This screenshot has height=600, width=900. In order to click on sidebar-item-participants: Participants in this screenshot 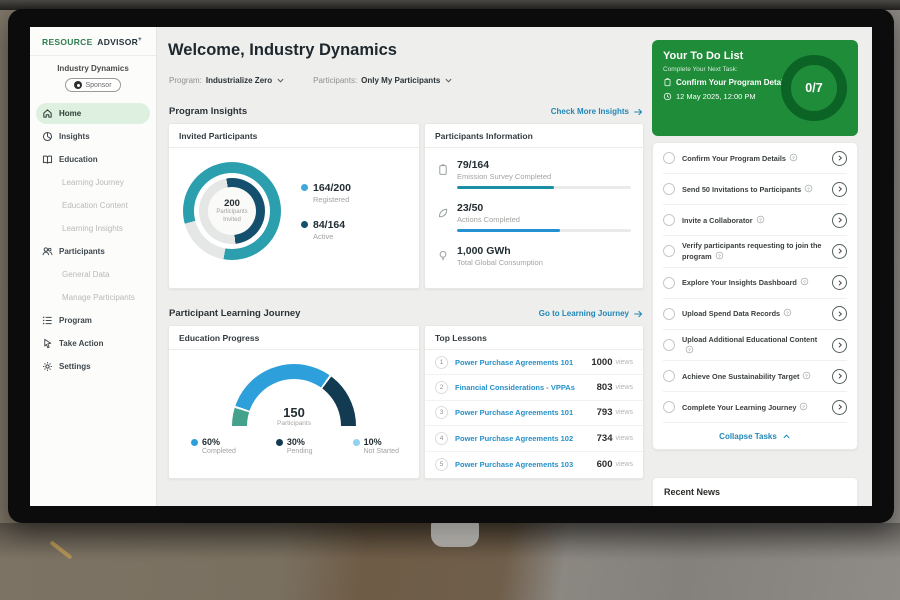, I will do `click(93, 251)`.